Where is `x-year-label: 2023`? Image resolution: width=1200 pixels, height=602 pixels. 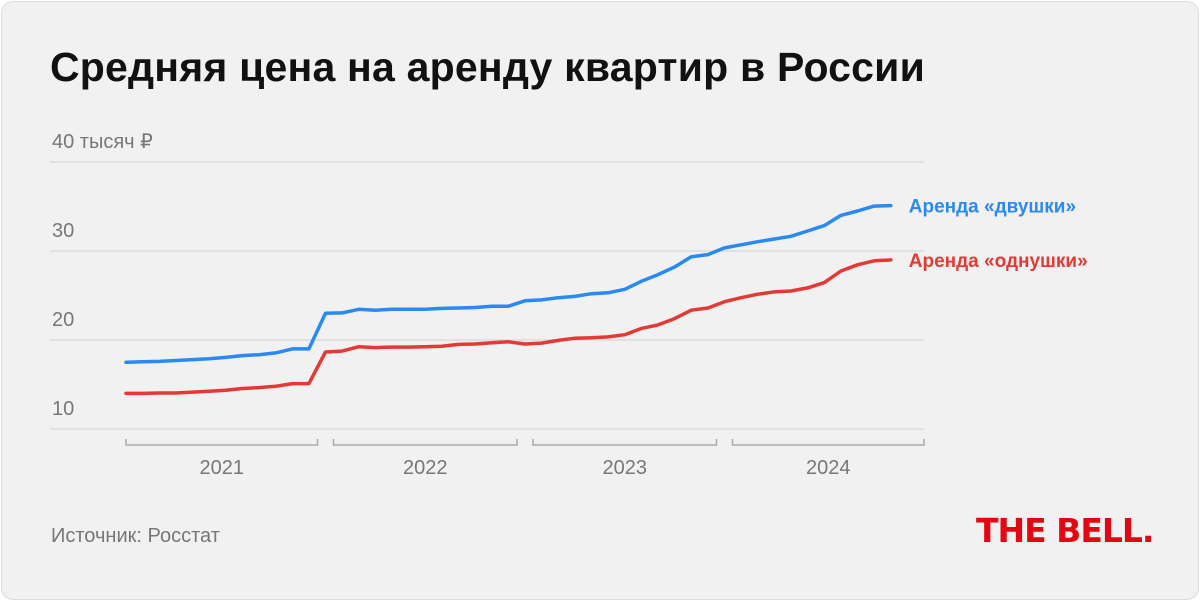
x-year-label: 2023 is located at coordinates (625, 468).